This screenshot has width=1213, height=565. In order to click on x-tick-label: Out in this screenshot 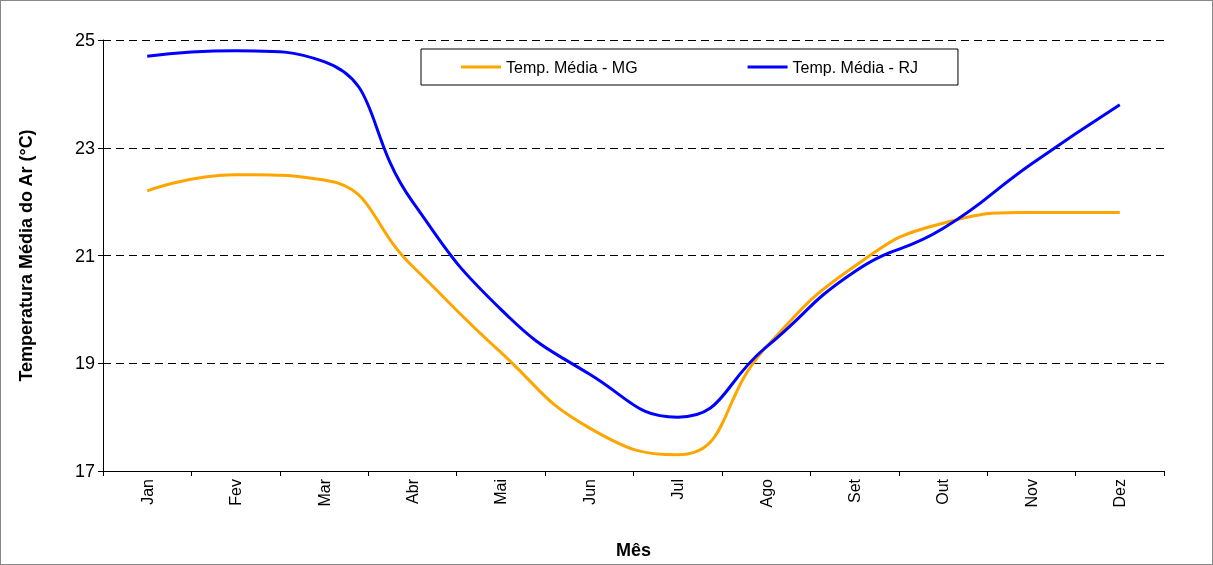, I will do `click(943, 491)`.